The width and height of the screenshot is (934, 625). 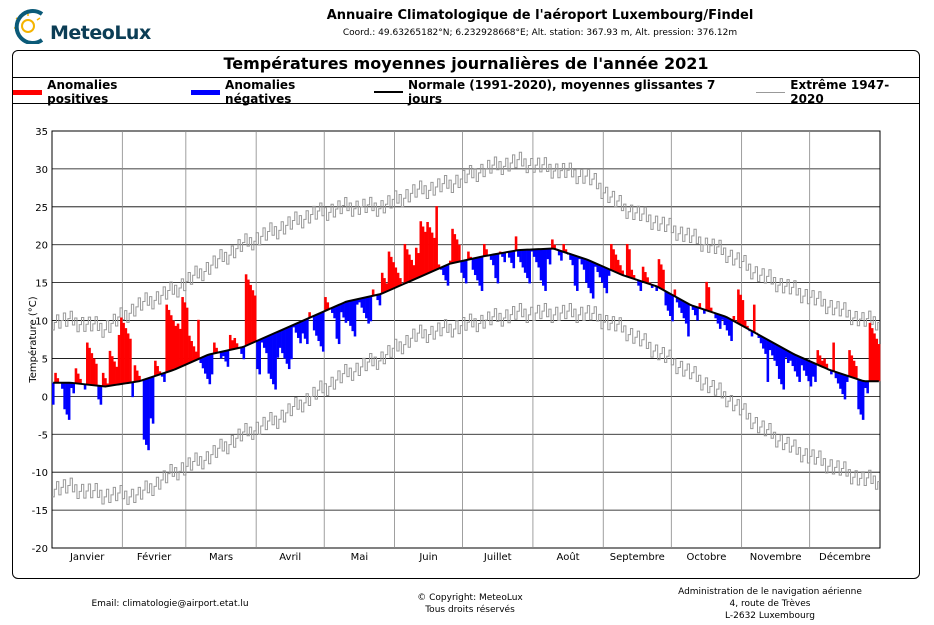 I want to click on address-line: Administration de le navigation aérienne, so click(x=770, y=592).